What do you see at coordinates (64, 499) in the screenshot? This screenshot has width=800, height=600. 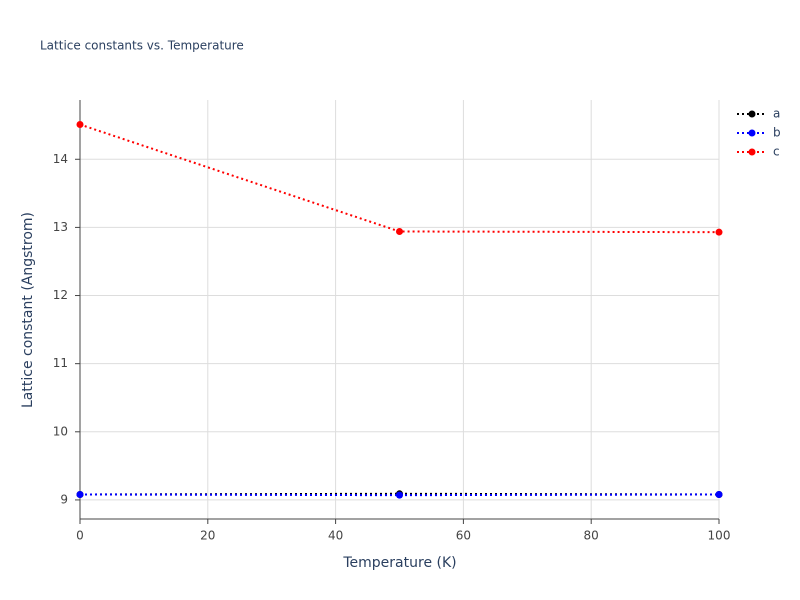 I see `y-tick-label: 9` at bounding box center [64, 499].